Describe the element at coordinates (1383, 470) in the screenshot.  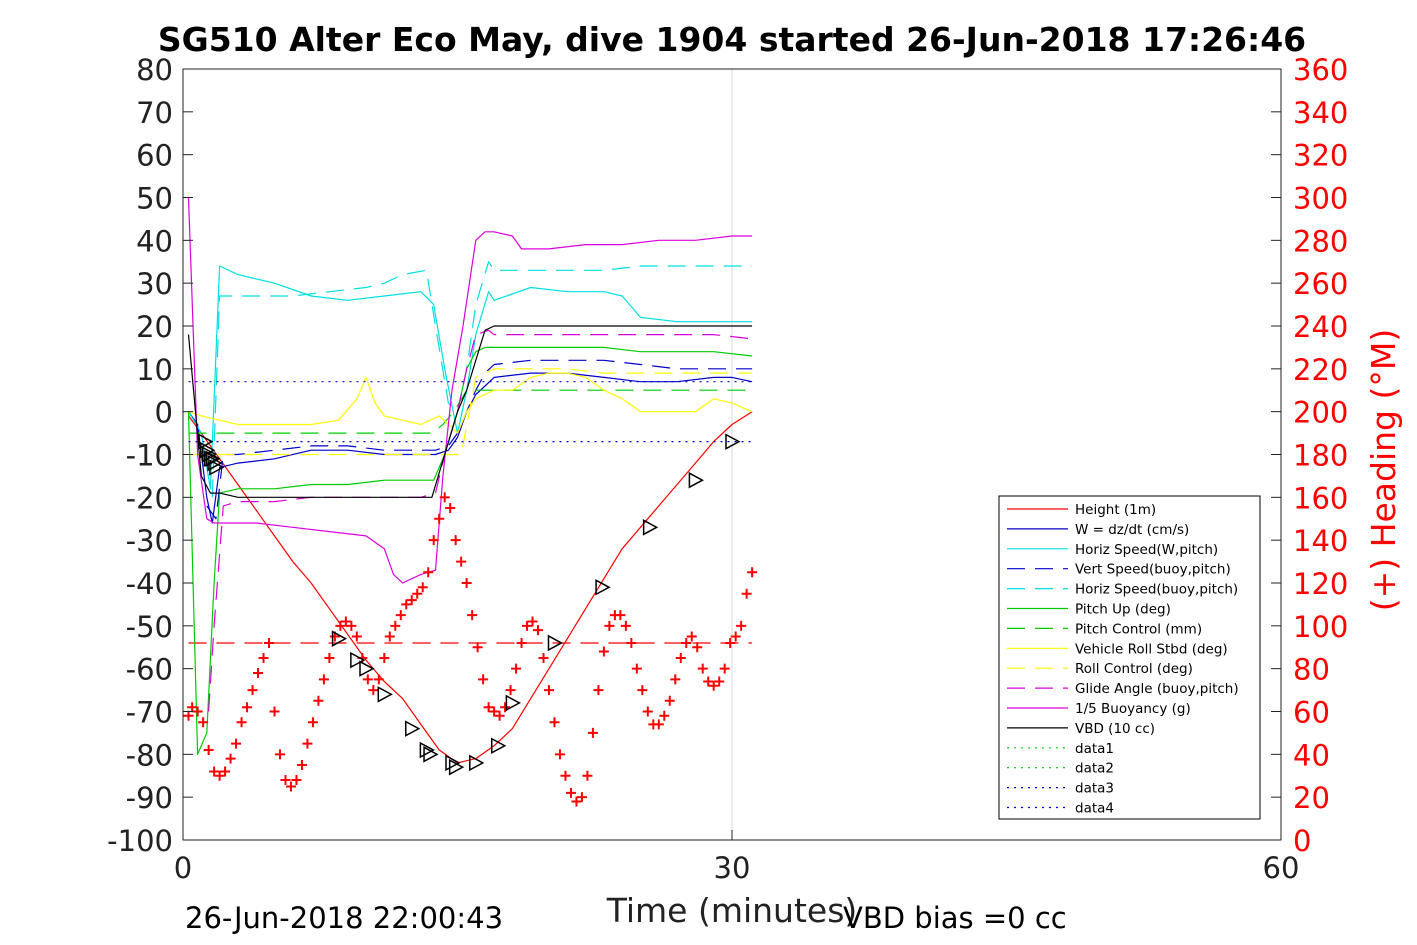
I see `y-axis-right-label: (+) Heading (°M)` at that location.